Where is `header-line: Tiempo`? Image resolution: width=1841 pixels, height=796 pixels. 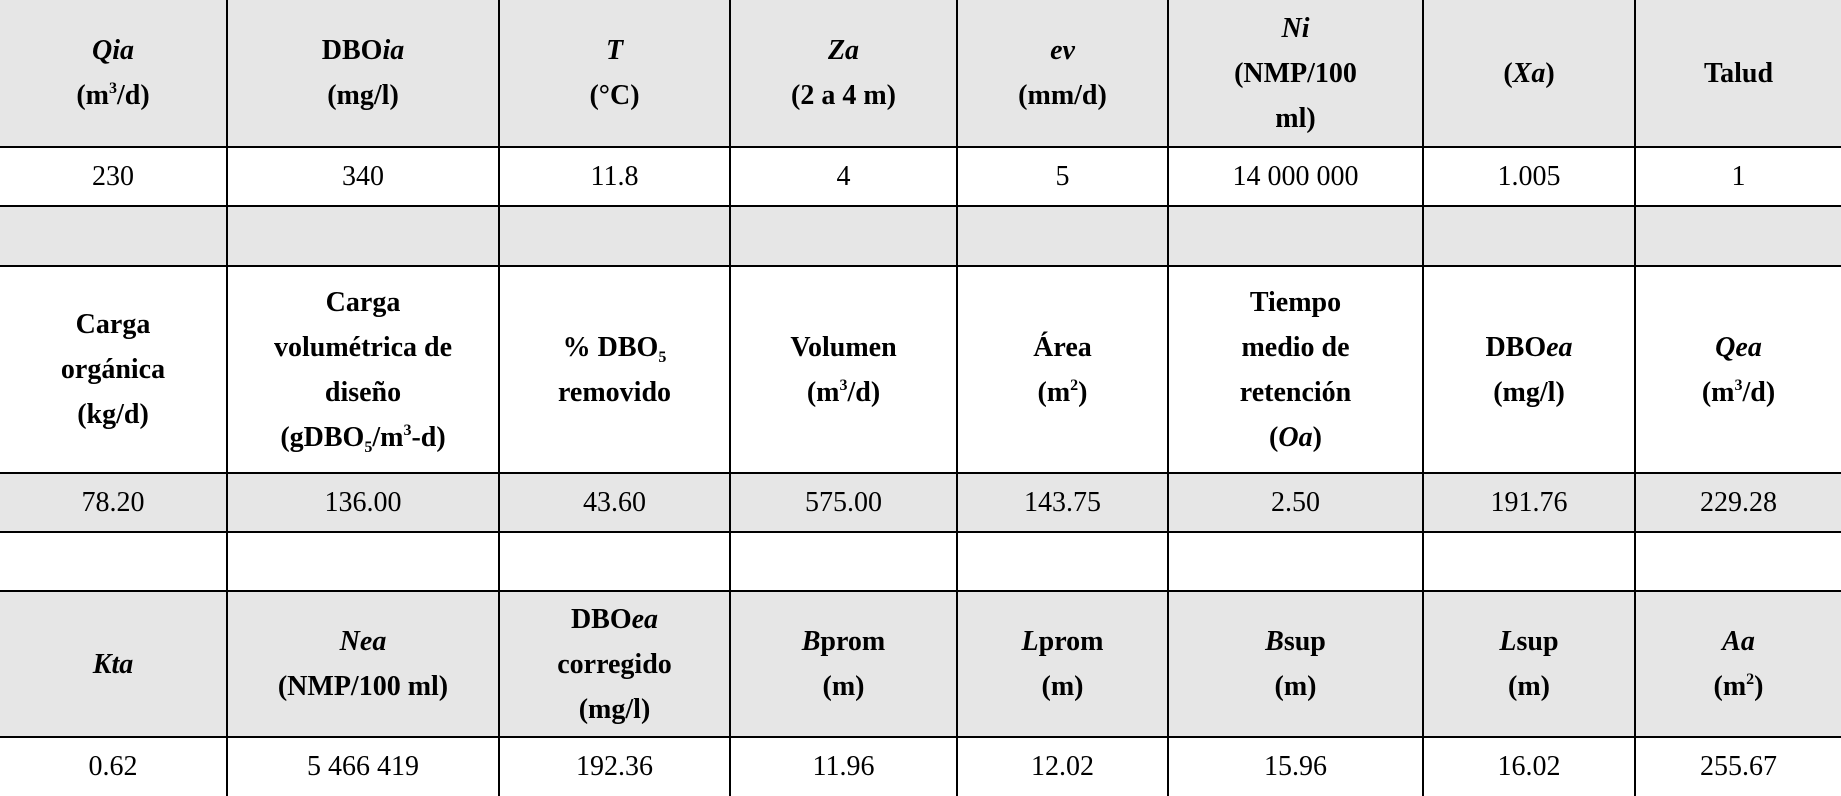
header-line: Tiempo is located at coordinates (1295, 302).